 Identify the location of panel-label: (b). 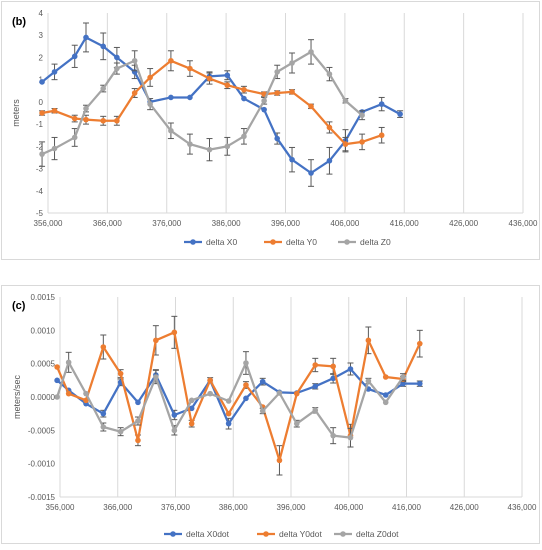
(19, 22).